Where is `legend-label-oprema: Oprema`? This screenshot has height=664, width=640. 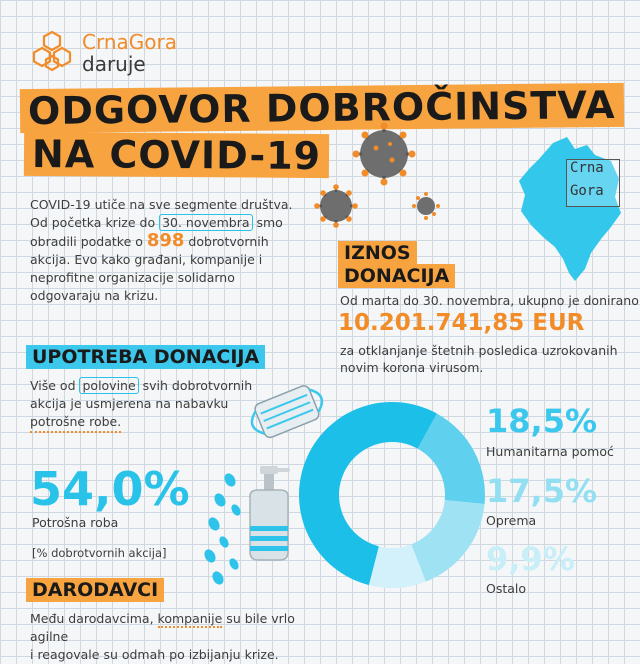 legend-label-oprema: Oprema is located at coordinates (511, 520).